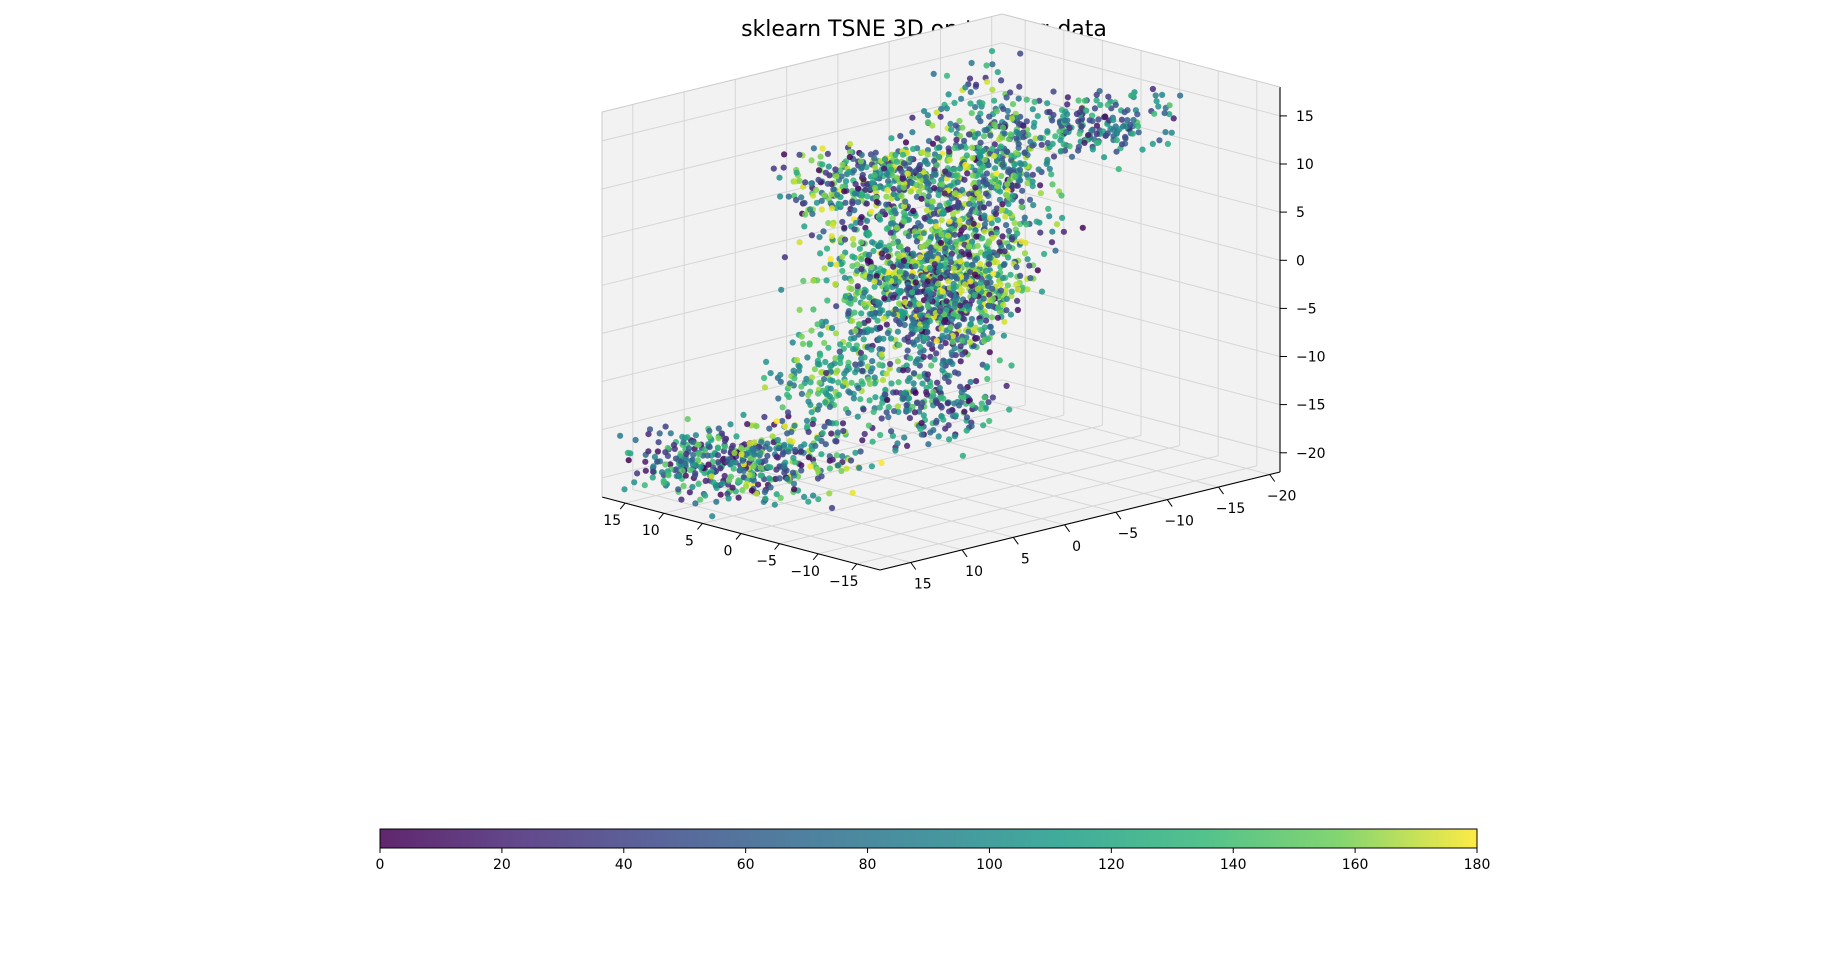  What do you see at coordinates (974, 572) in the screenshot?
I see `y-tick-label: 10` at bounding box center [974, 572].